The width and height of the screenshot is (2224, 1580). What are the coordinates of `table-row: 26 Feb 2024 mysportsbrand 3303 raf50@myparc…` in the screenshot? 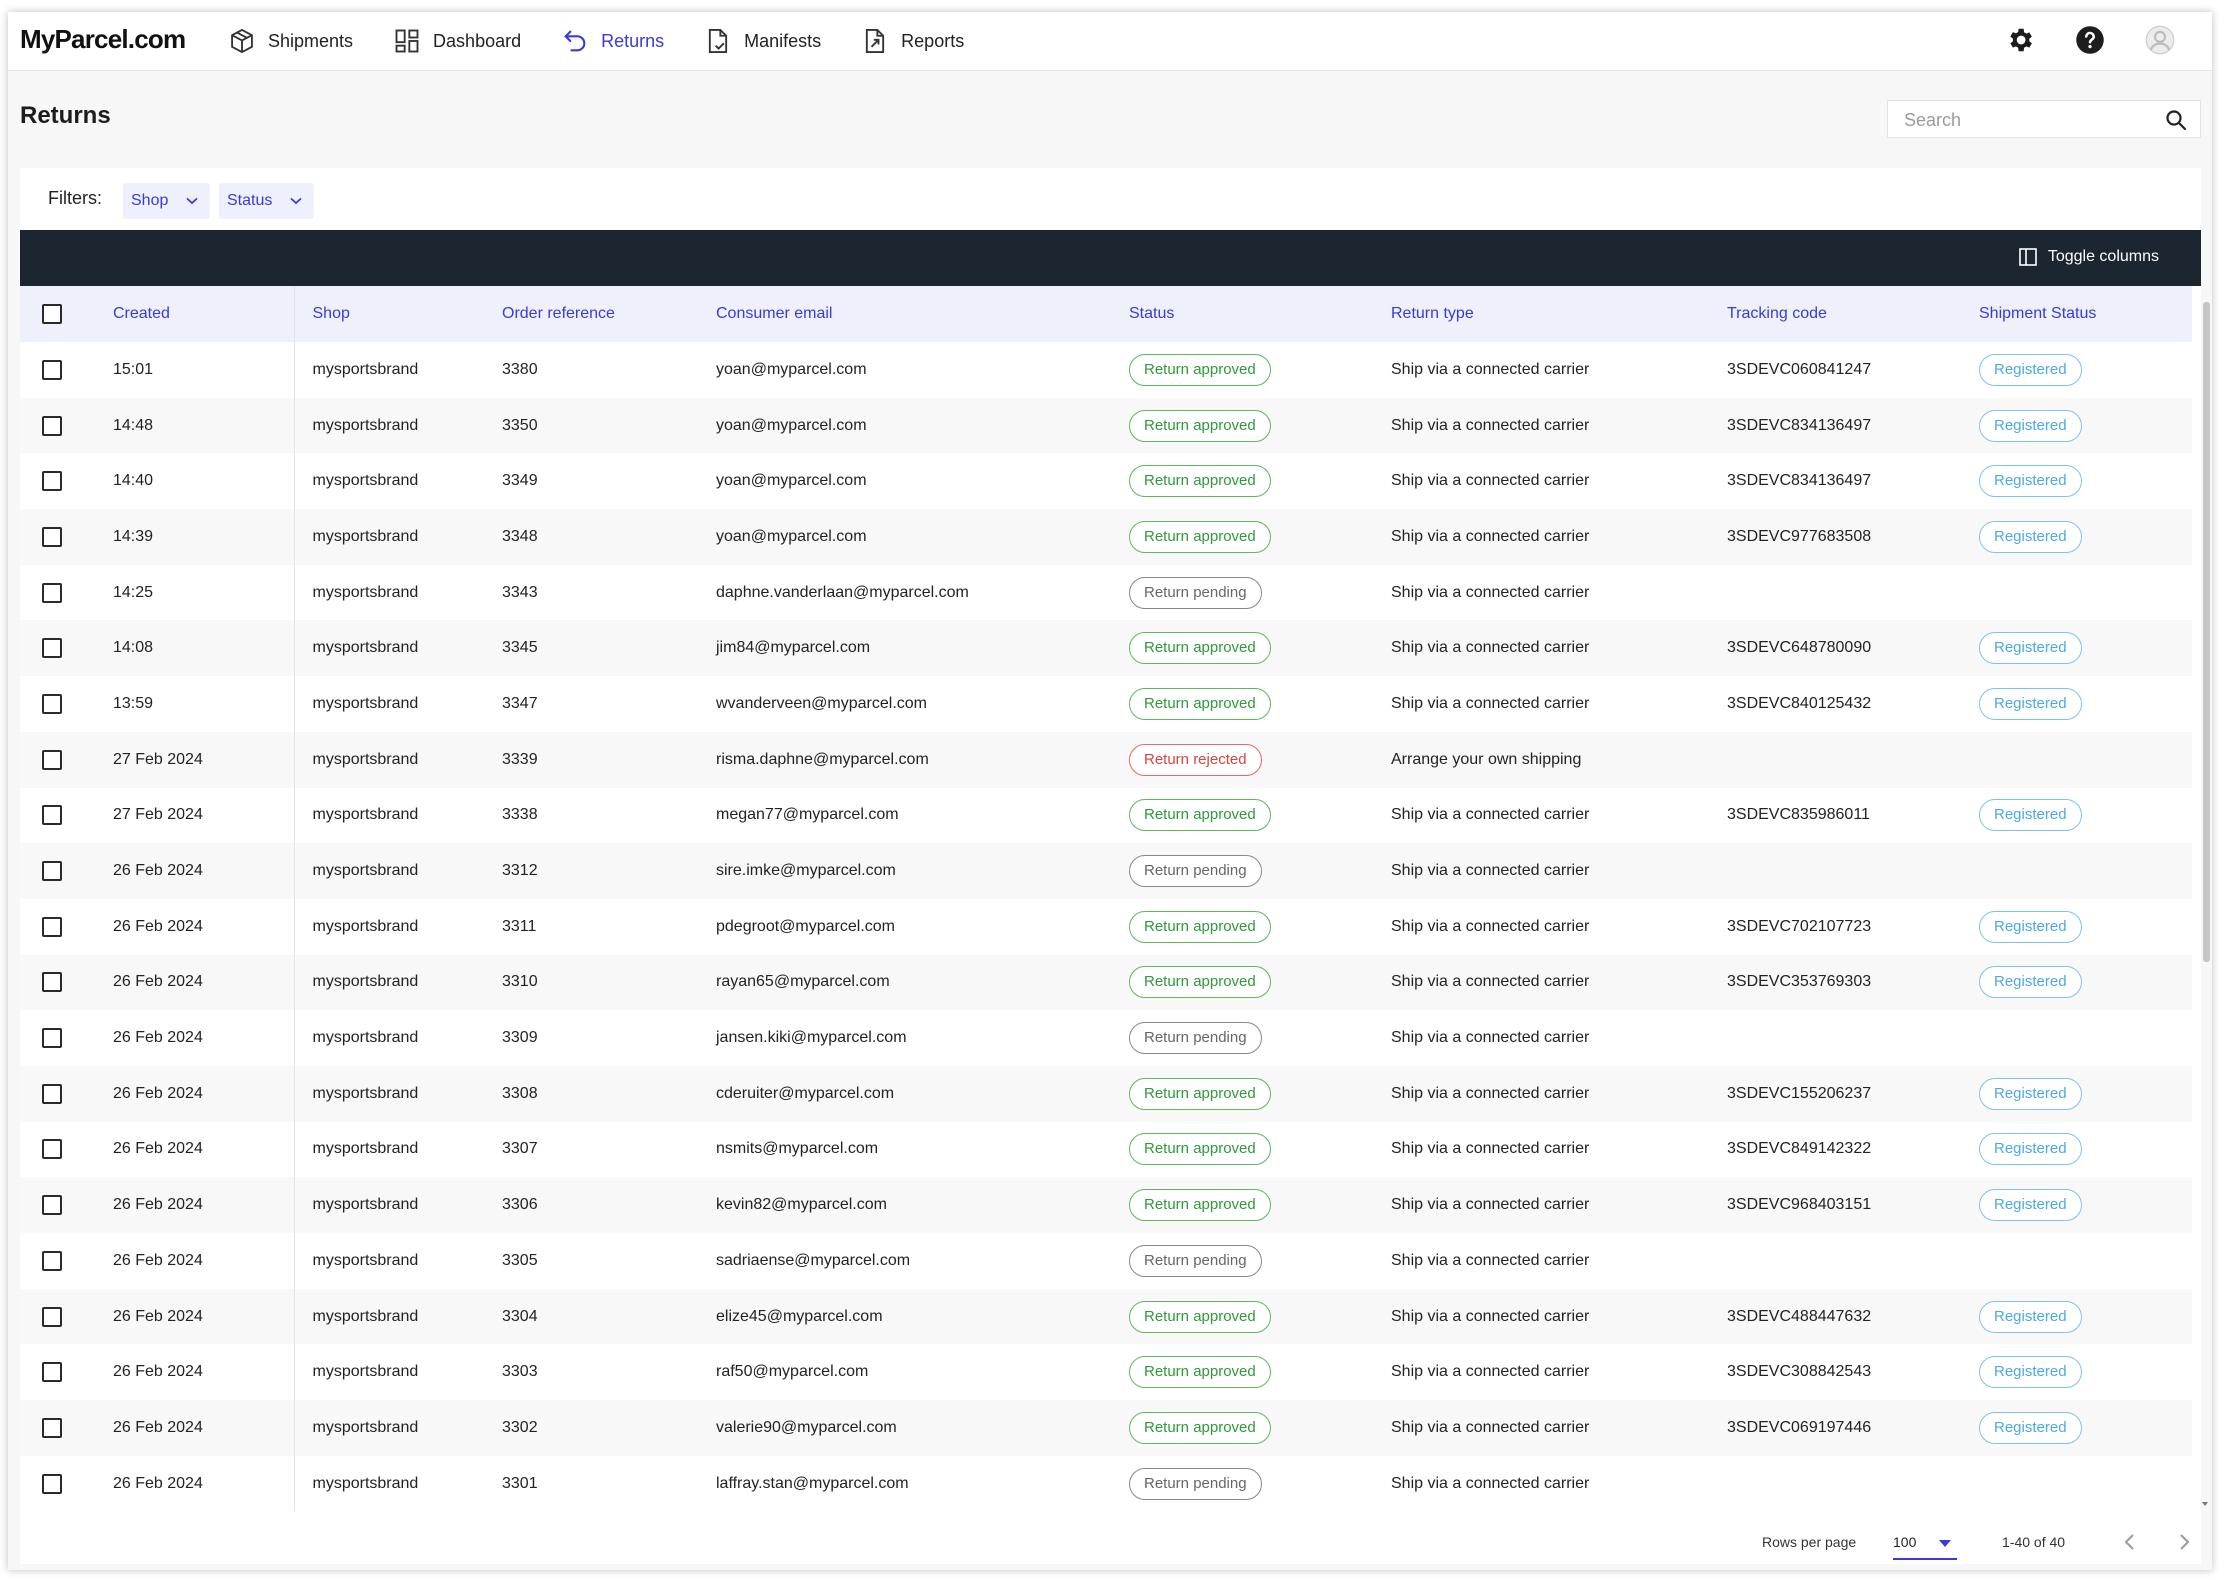 It's located at (1106, 1372).